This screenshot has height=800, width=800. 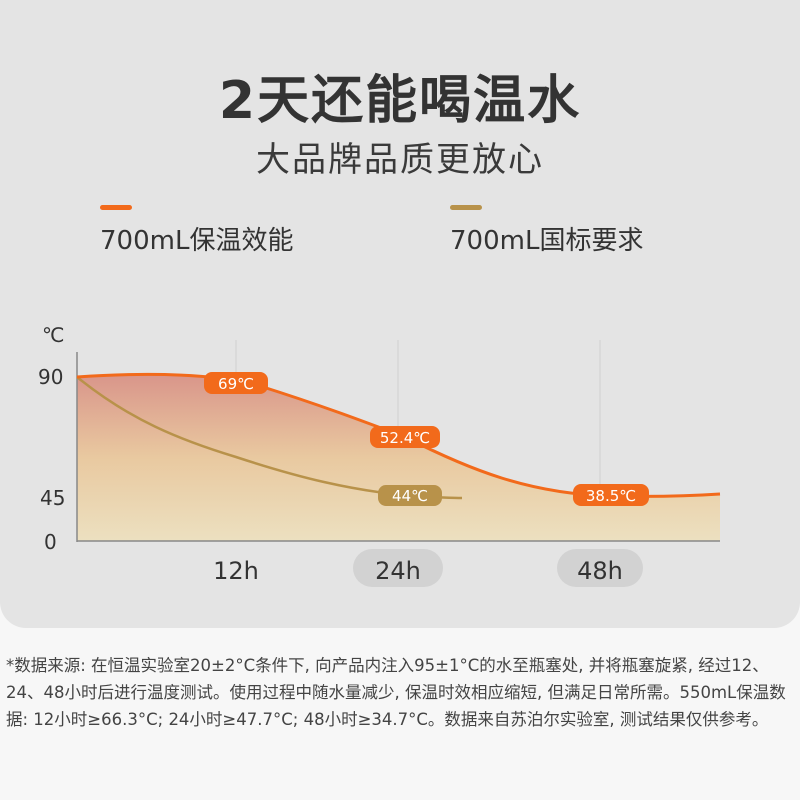 I want to click on data-label-44: 44℃, so click(x=410, y=495).